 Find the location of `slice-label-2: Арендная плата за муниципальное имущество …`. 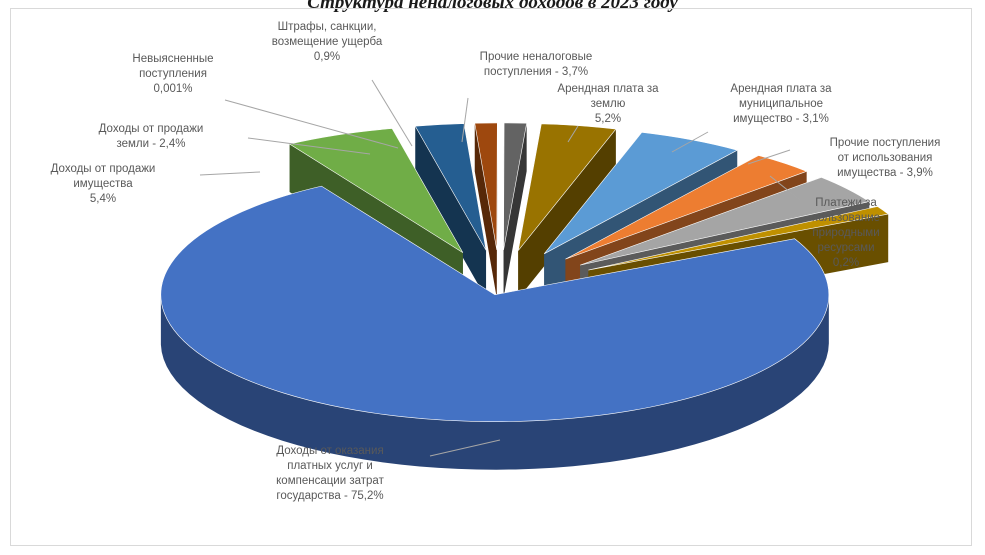

slice-label-2: Арендная плата за муниципальное имущество … is located at coordinates (781, 104).